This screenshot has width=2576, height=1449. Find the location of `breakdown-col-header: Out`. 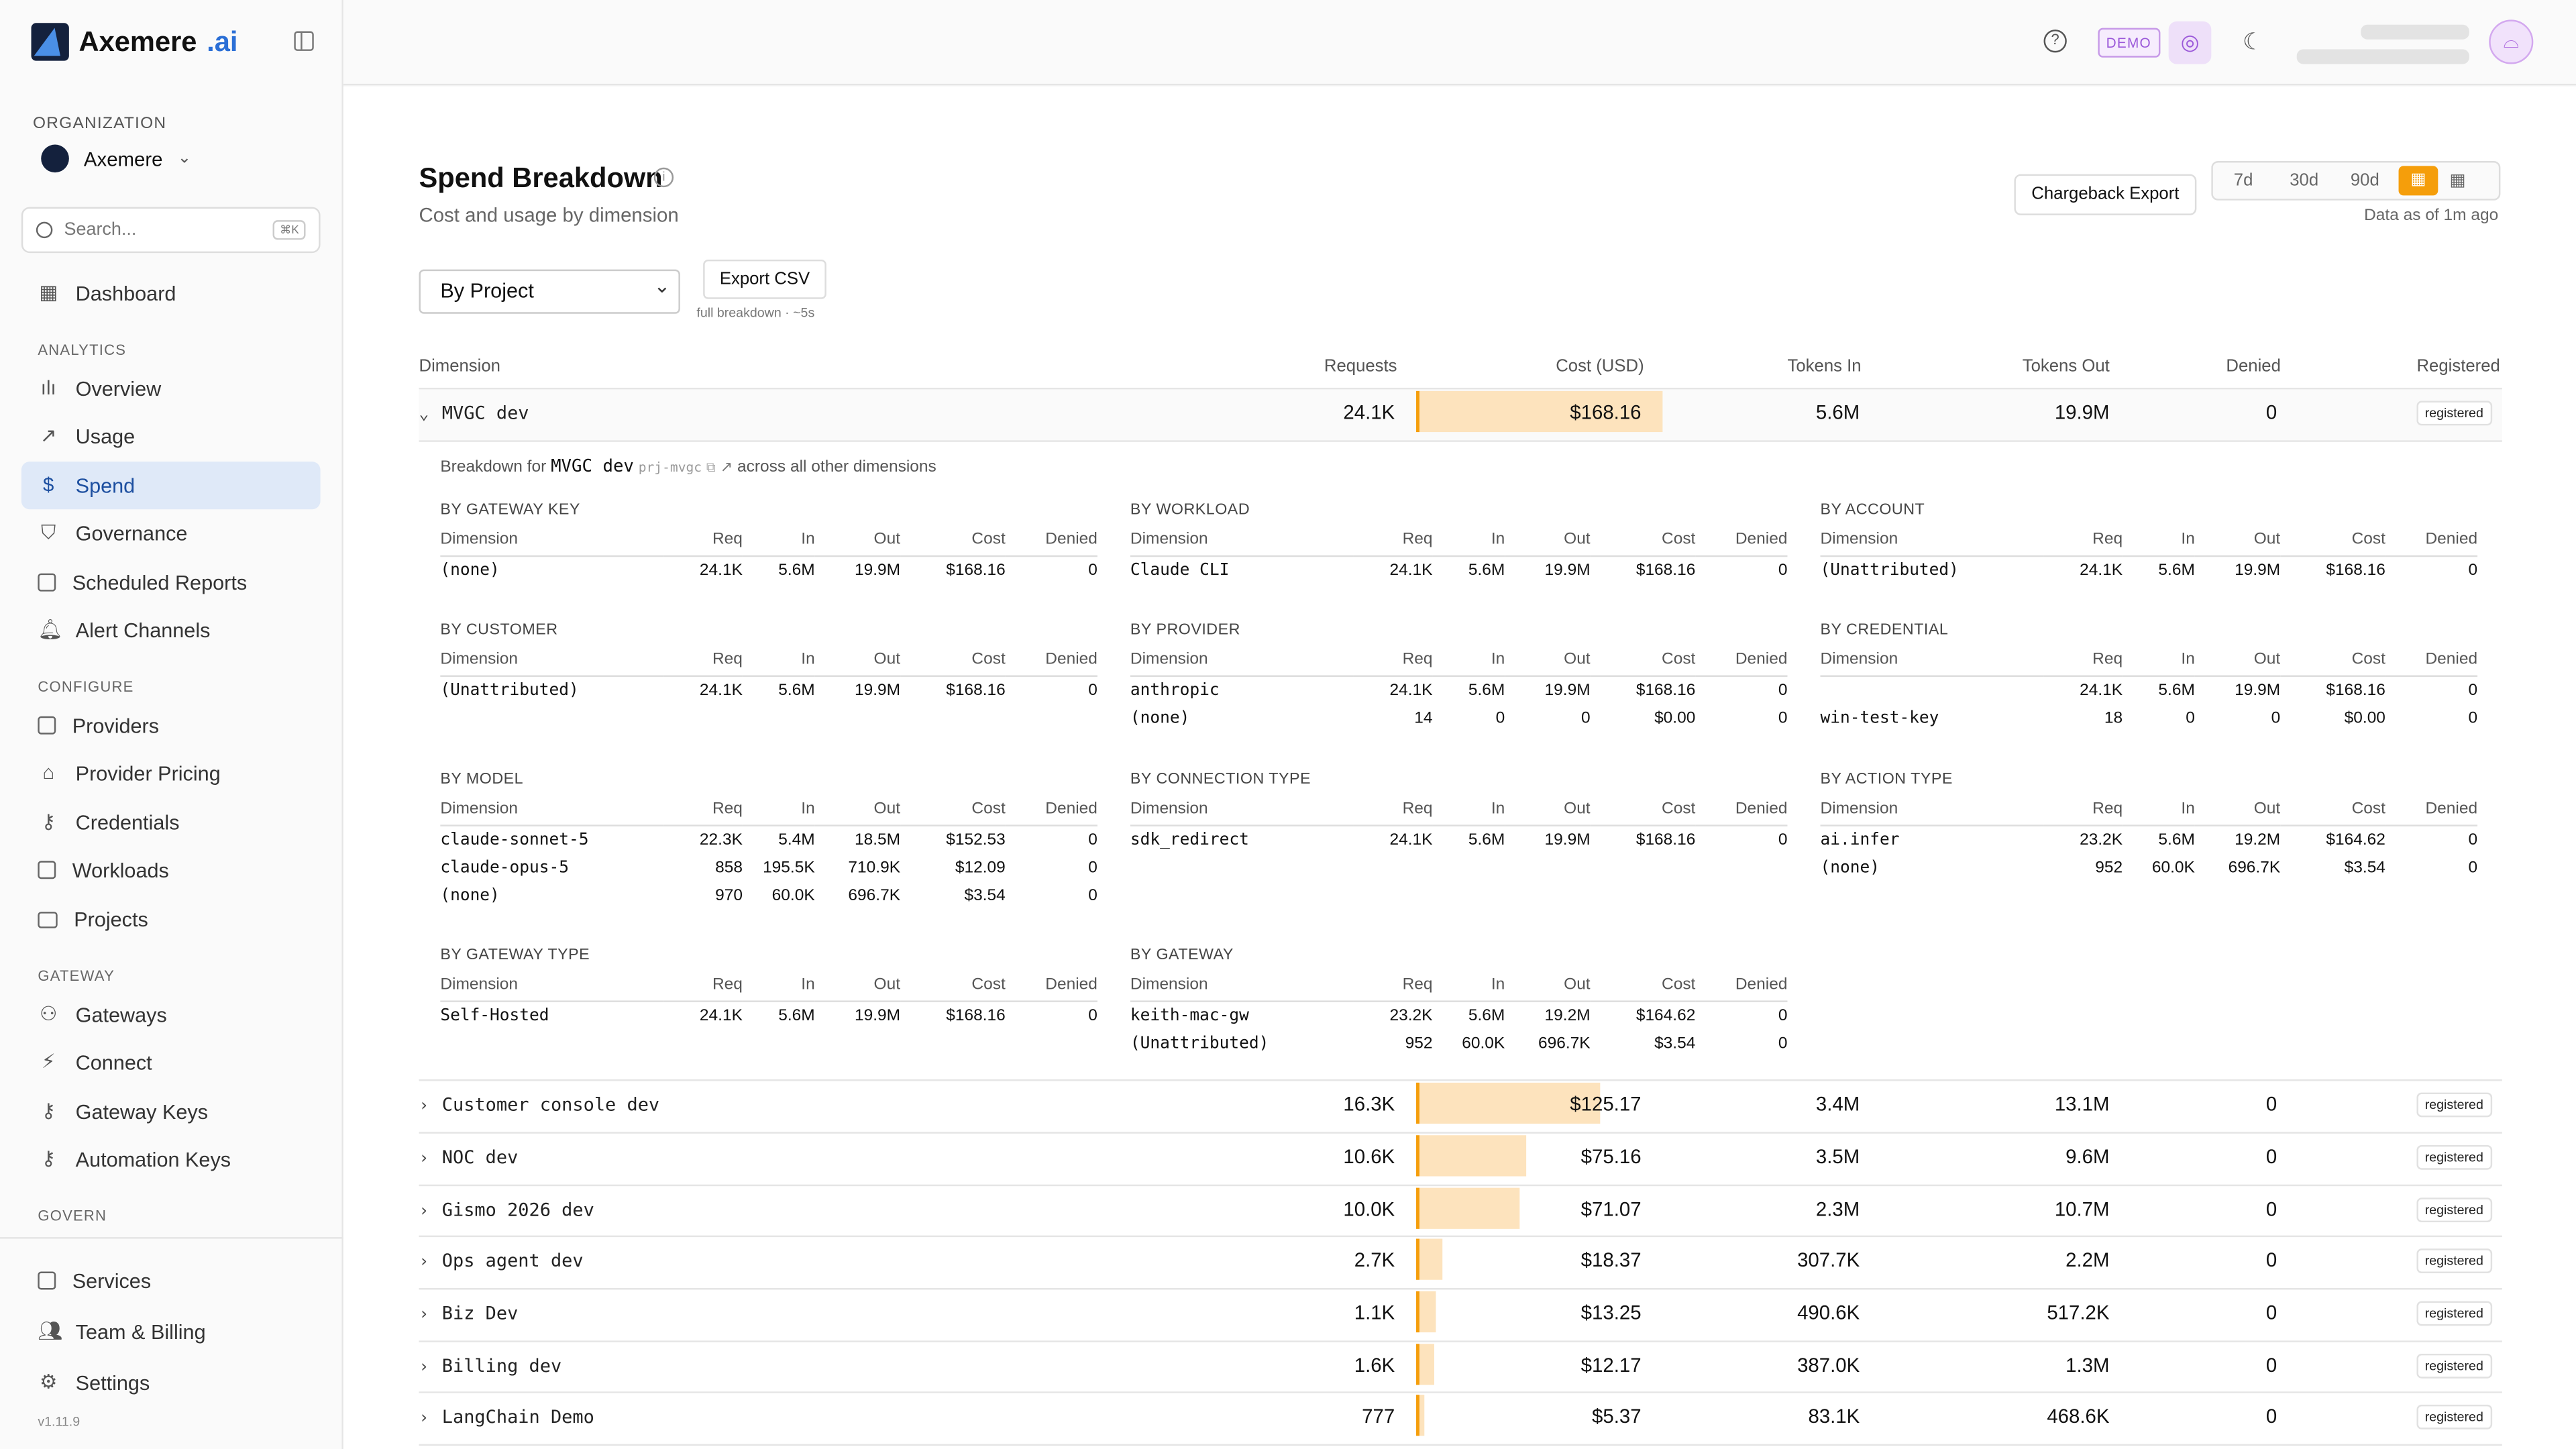

breakdown-col-header: Out is located at coordinates (1548, 544).